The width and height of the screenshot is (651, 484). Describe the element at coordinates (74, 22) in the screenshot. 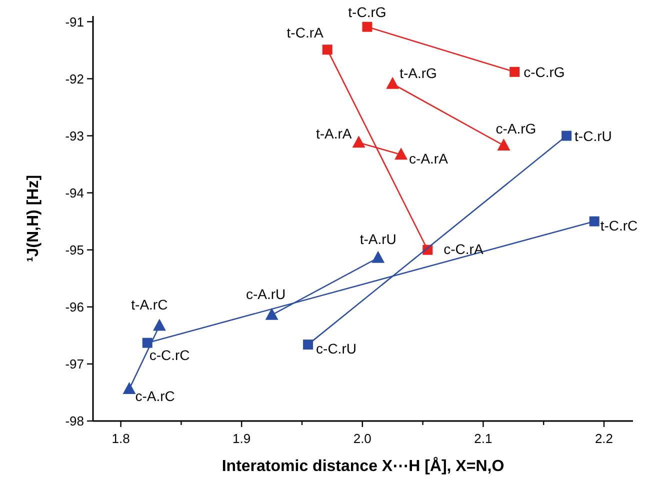

I see `y-tick-label: -91` at that location.